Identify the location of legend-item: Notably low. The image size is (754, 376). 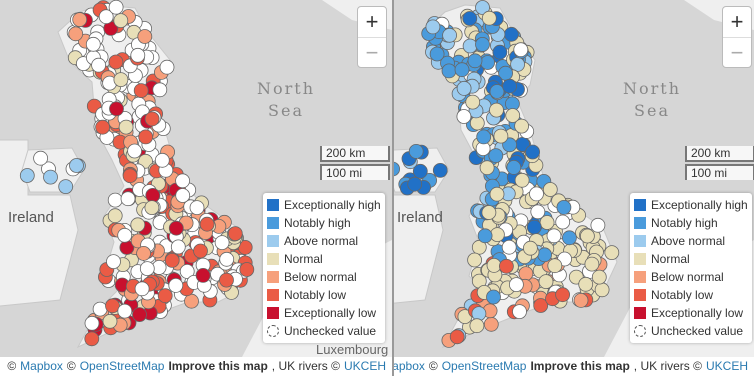
(324, 295).